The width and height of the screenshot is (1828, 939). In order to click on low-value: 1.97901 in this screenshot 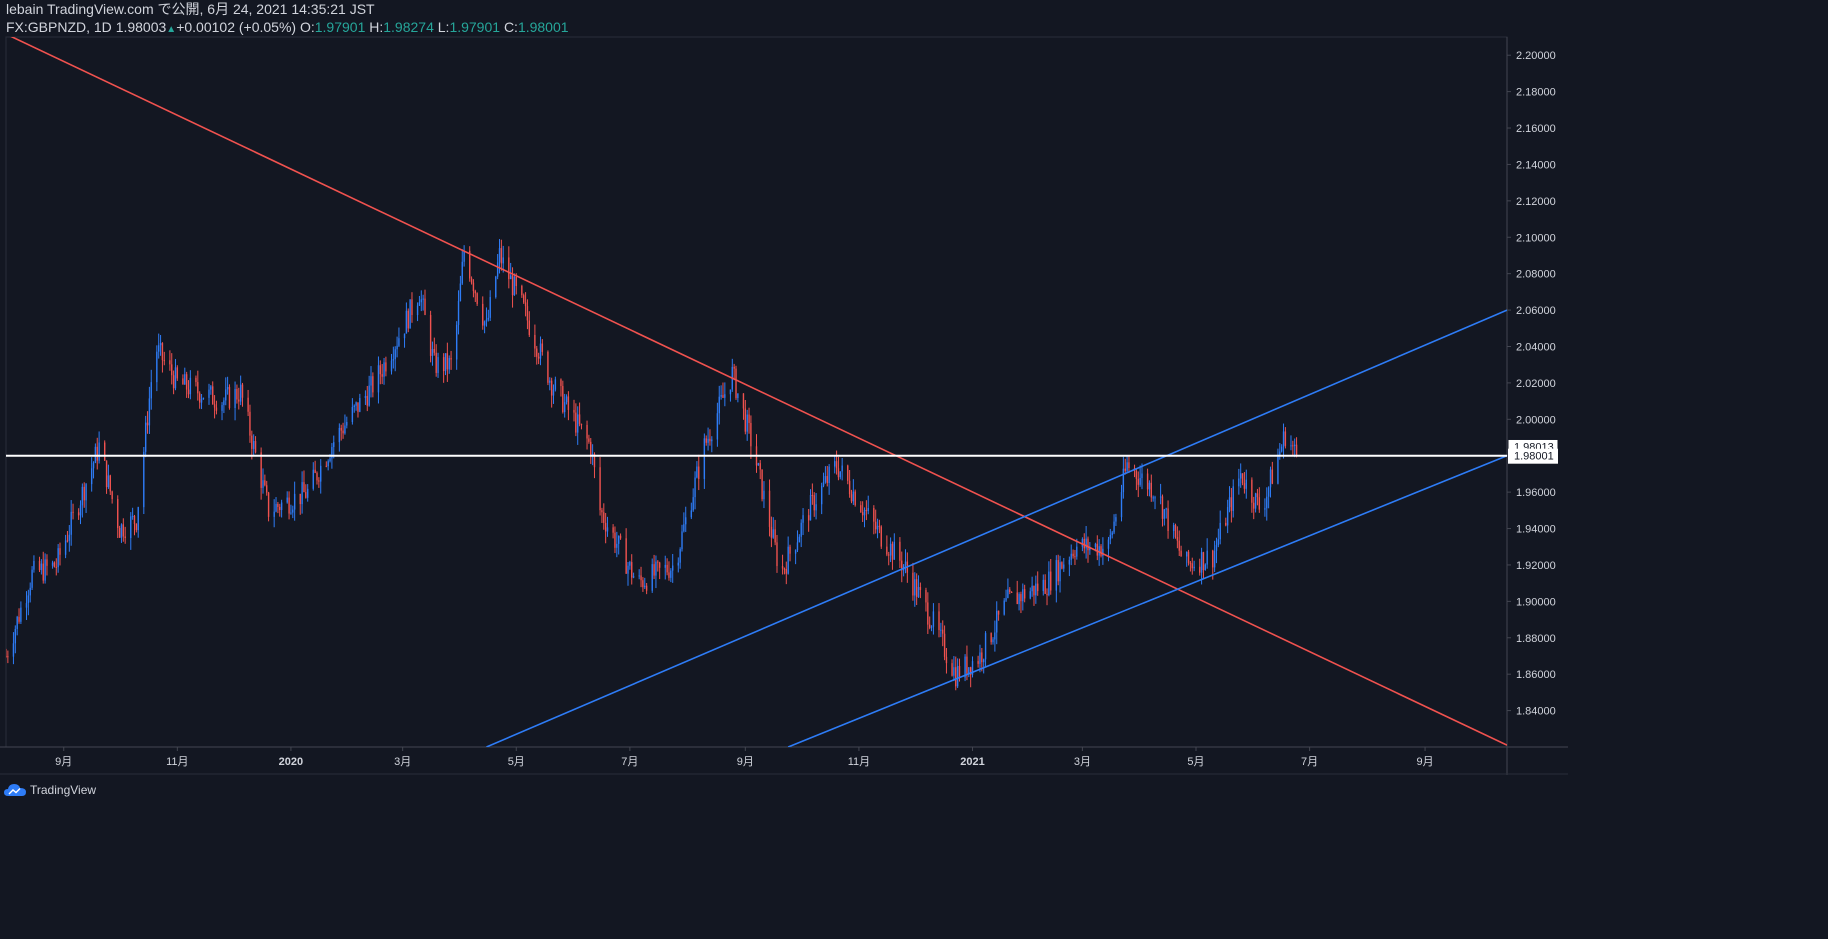, I will do `click(475, 27)`.